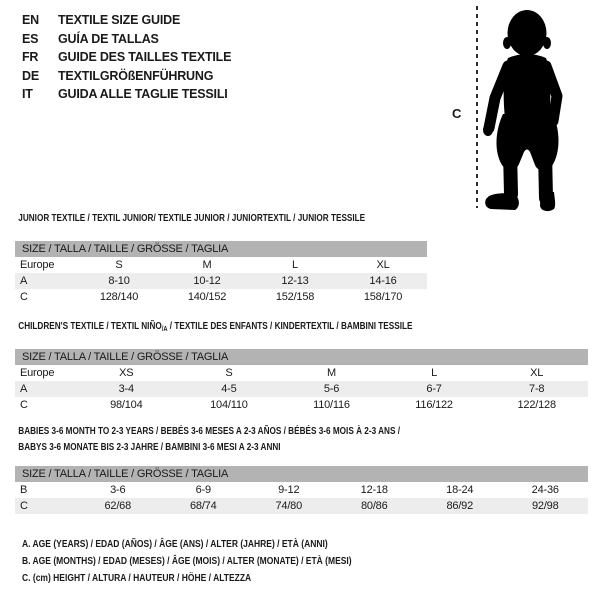 This screenshot has height=600, width=600. I want to click on value-cell: 62/68, so click(118, 506).